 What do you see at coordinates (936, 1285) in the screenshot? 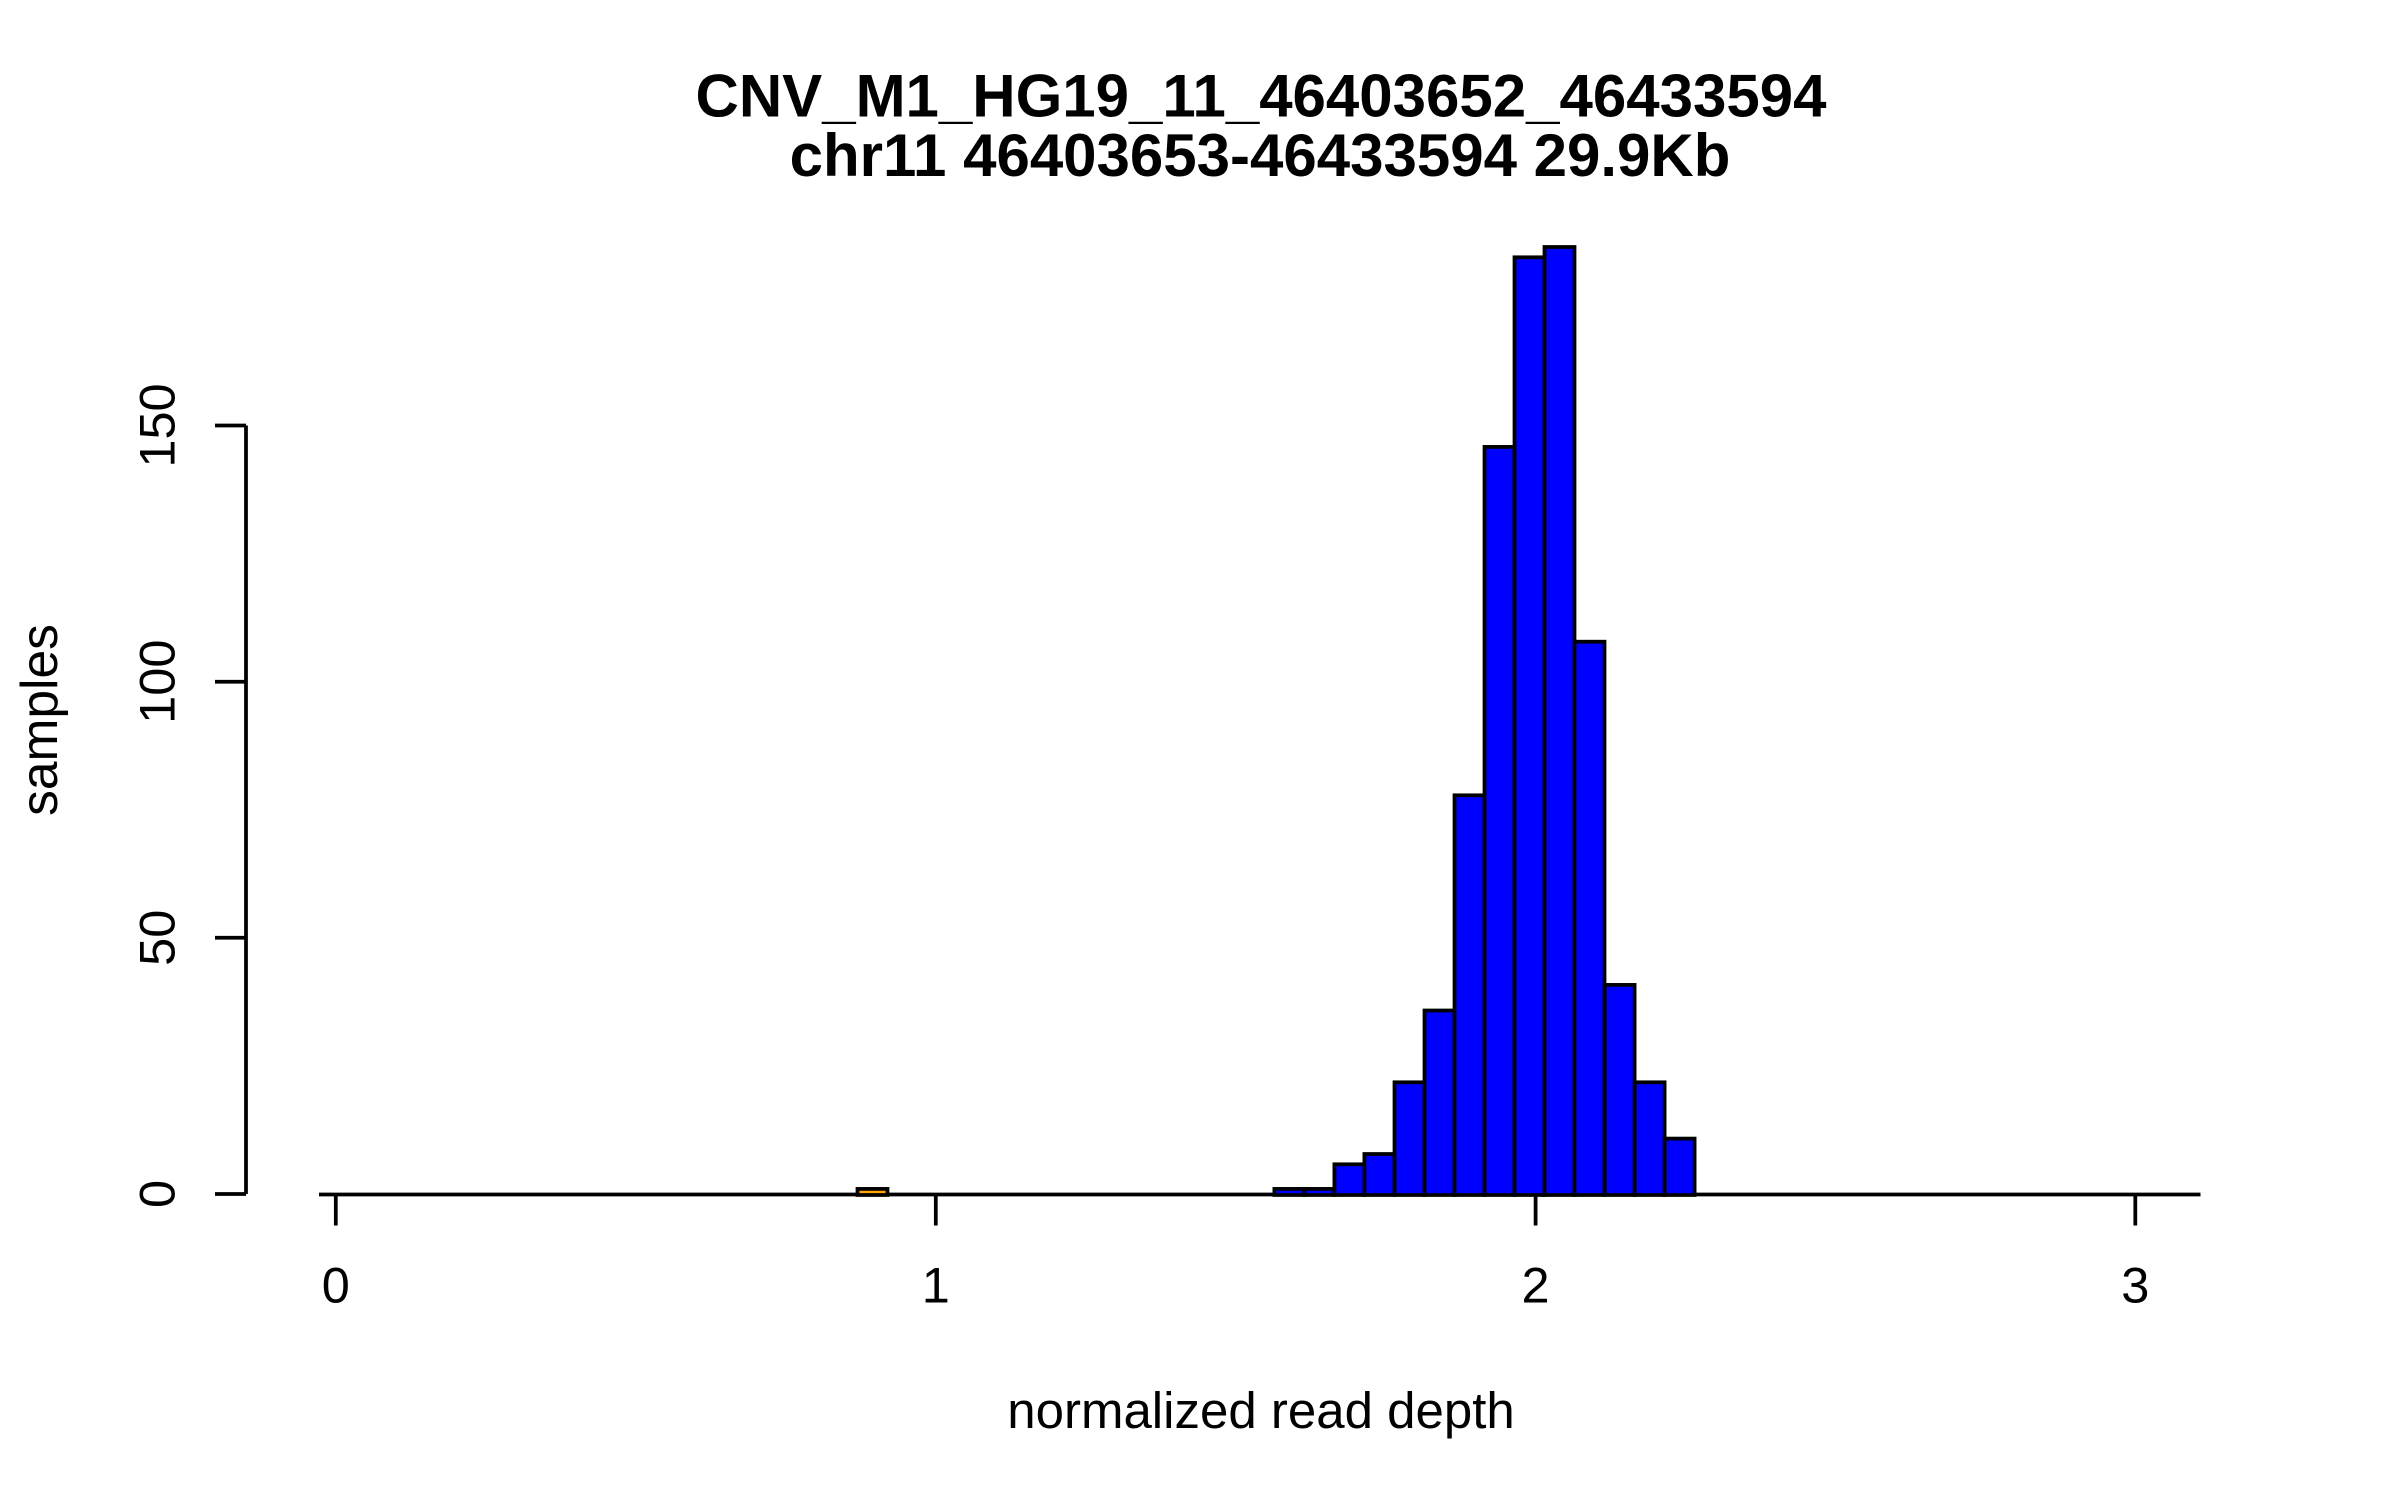
I see `svg-text: 1` at bounding box center [936, 1285].